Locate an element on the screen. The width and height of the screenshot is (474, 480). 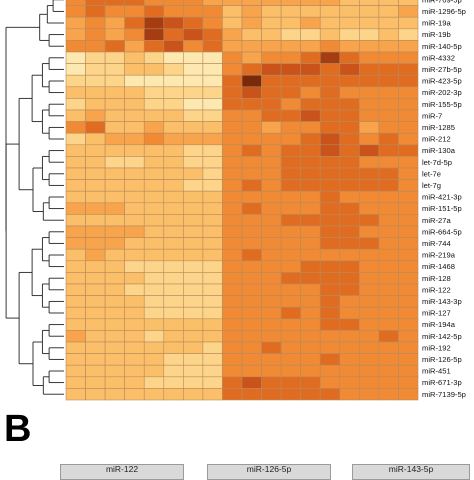
row-label: miR-130a is located at coordinates (439, 150).